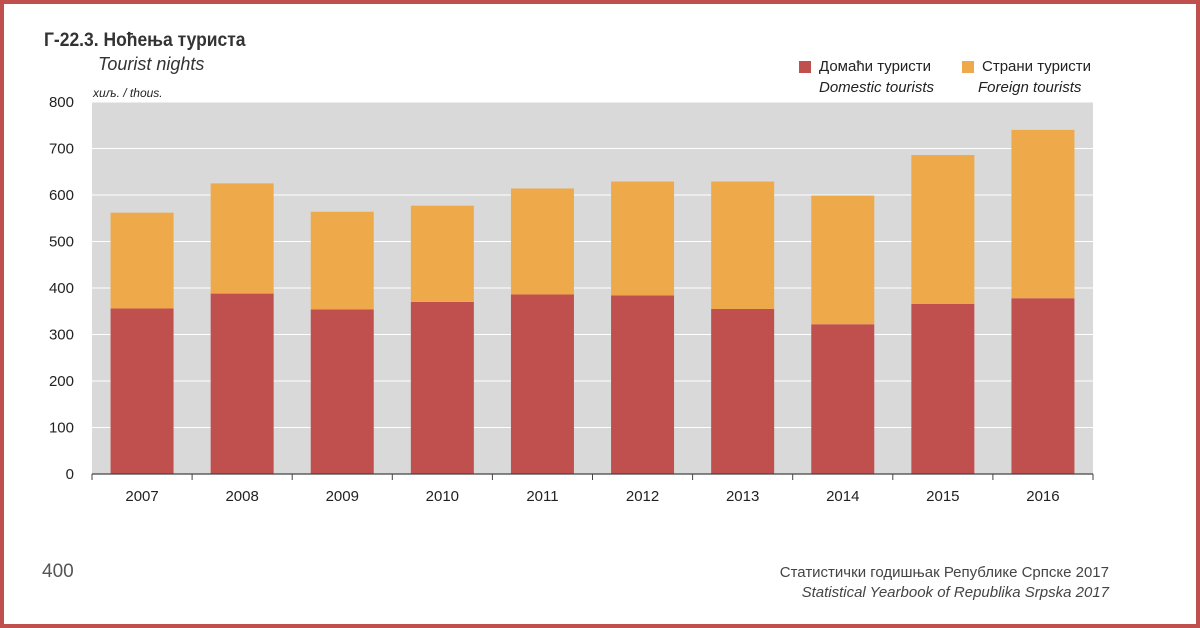 The image size is (1200, 628). I want to click on unit-label: хиљ. / thous., so click(128, 93).